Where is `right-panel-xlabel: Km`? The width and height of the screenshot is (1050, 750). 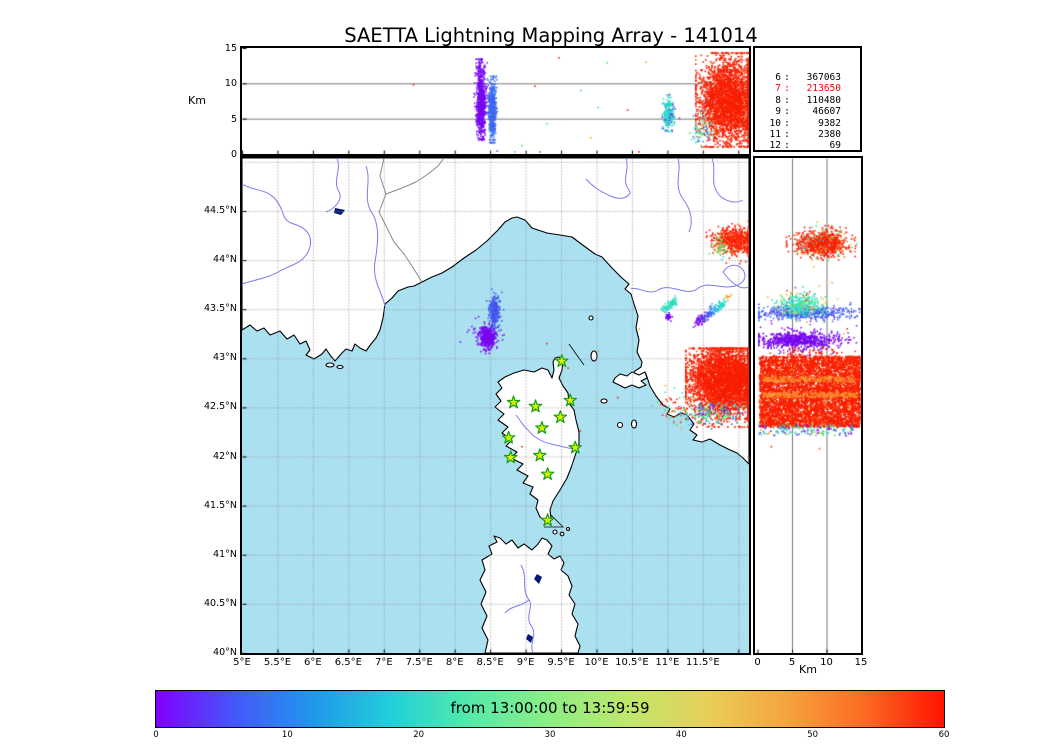 right-panel-xlabel: Km is located at coordinates (808, 669).